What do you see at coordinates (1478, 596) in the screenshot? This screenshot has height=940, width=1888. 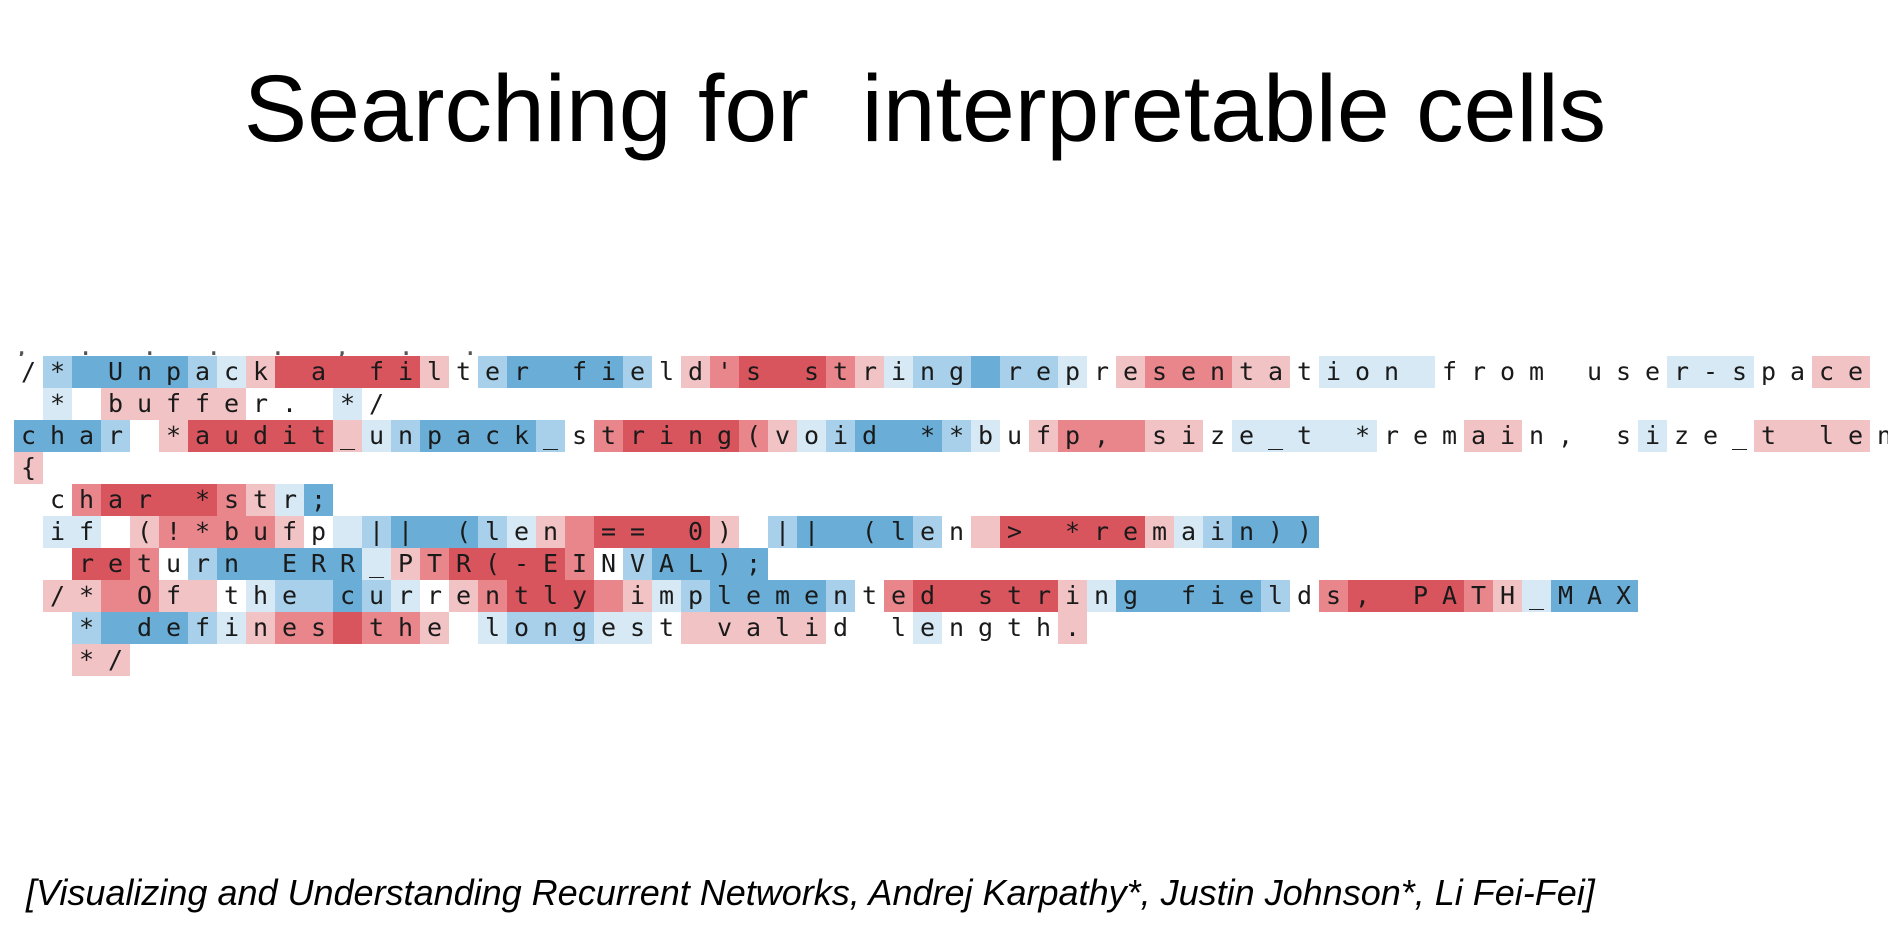 I see `code-char: T` at bounding box center [1478, 596].